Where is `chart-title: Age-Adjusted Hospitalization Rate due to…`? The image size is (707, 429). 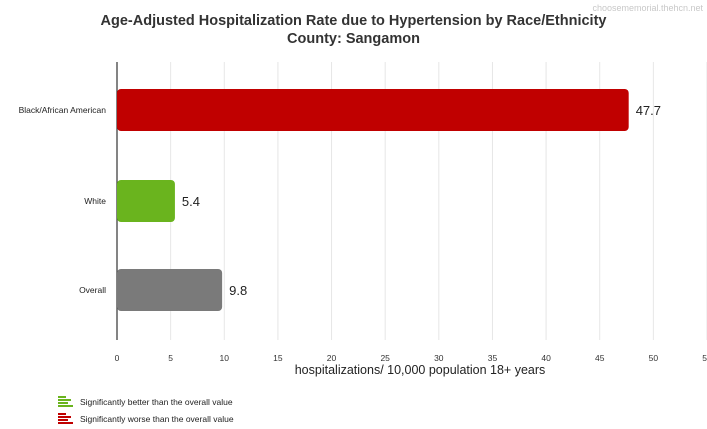 chart-title: Age-Adjusted Hospitalization Rate due to… is located at coordinates (353, 21).